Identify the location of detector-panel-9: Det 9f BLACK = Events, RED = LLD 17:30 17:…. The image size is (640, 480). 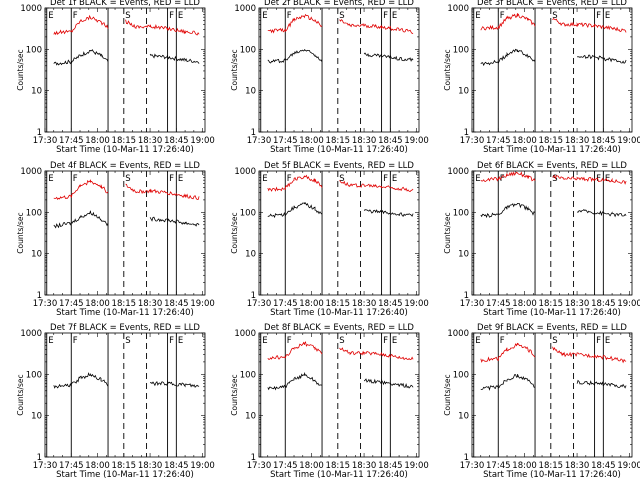
(541, 401).